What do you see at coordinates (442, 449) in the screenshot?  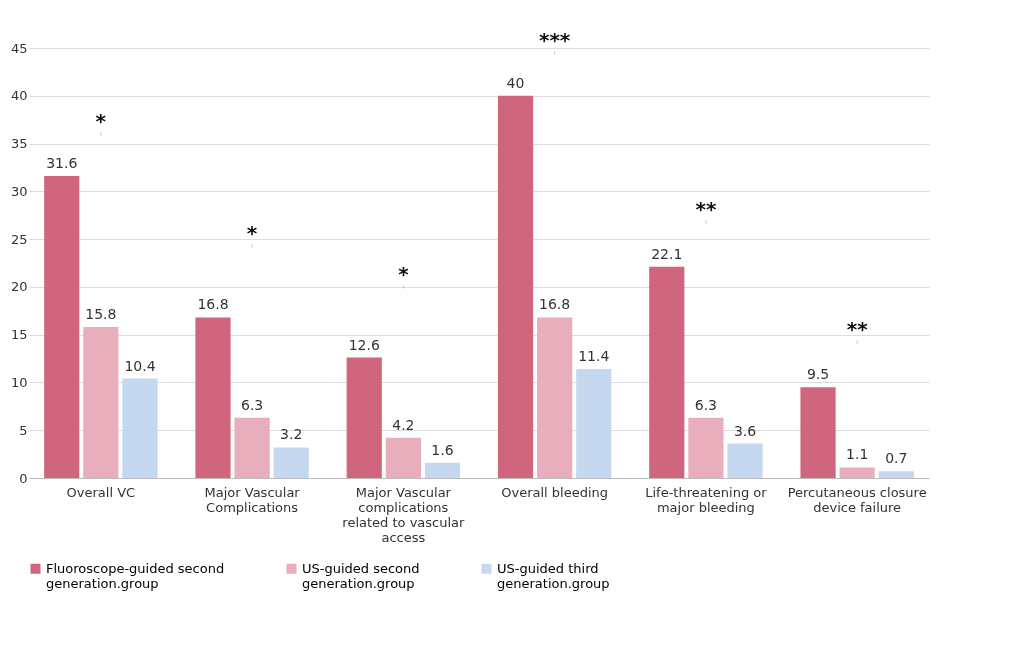 I see `data-label: 1.6` at bounding box center [442, 449].